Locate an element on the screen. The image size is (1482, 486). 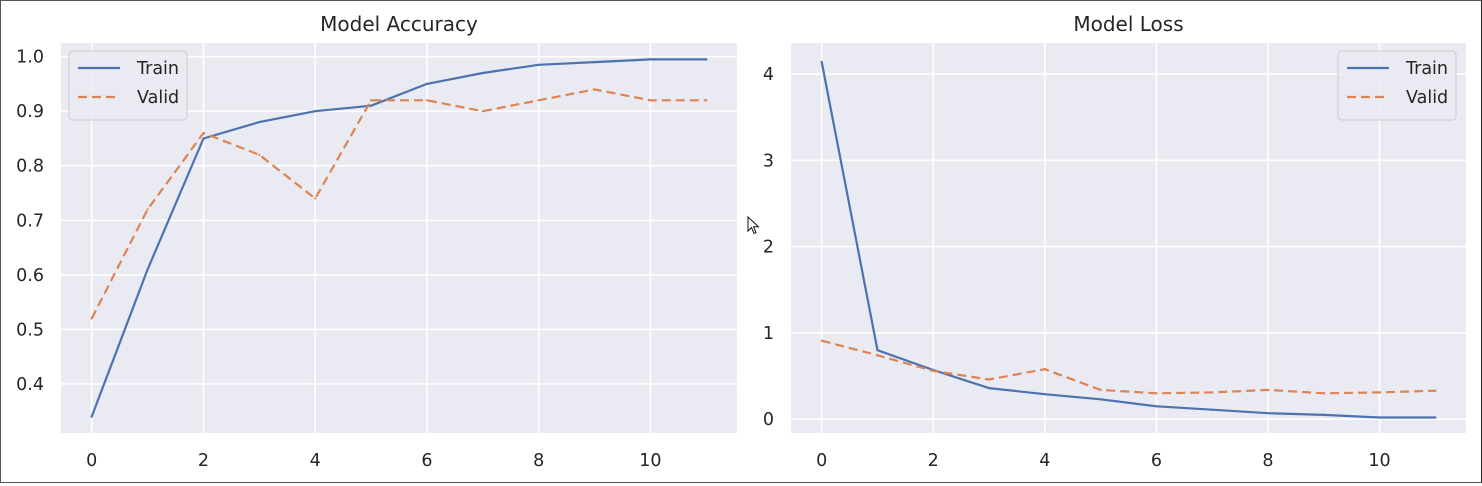
y-tick-label: 4 is located at coordinates (768, 75).